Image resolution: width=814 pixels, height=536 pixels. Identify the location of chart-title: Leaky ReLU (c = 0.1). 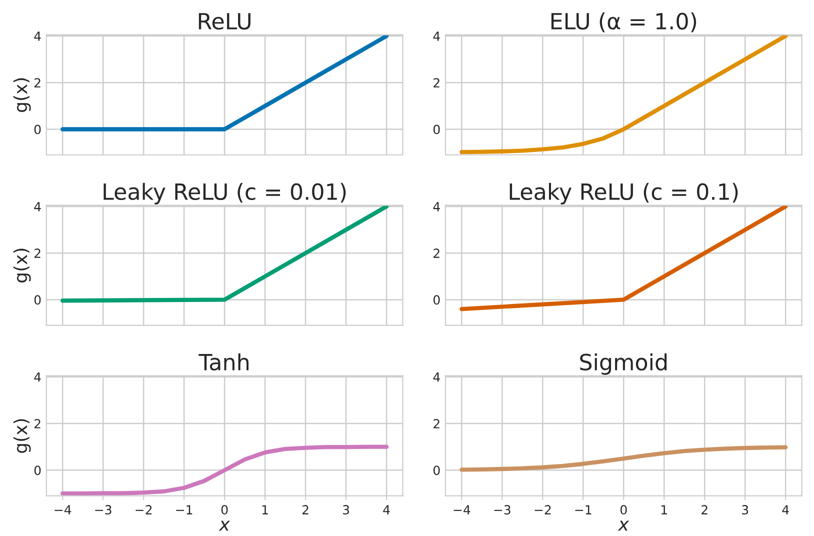
(624, 193).